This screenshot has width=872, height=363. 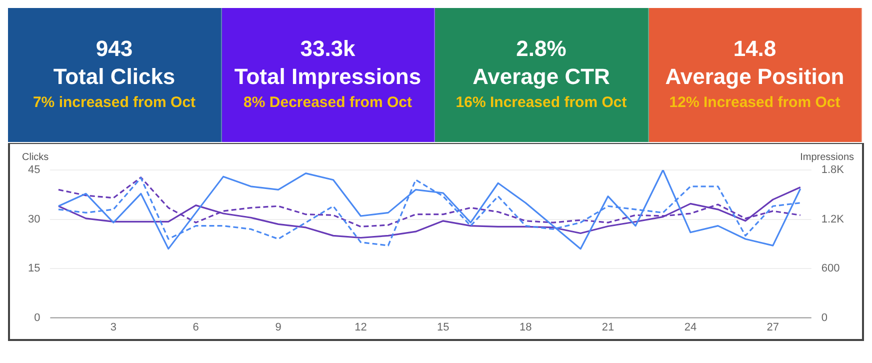 What do you see at coordinates (824, 318) in the screenshot?
I see `y2-tick-label: 0` at bounding box center [824, 318].